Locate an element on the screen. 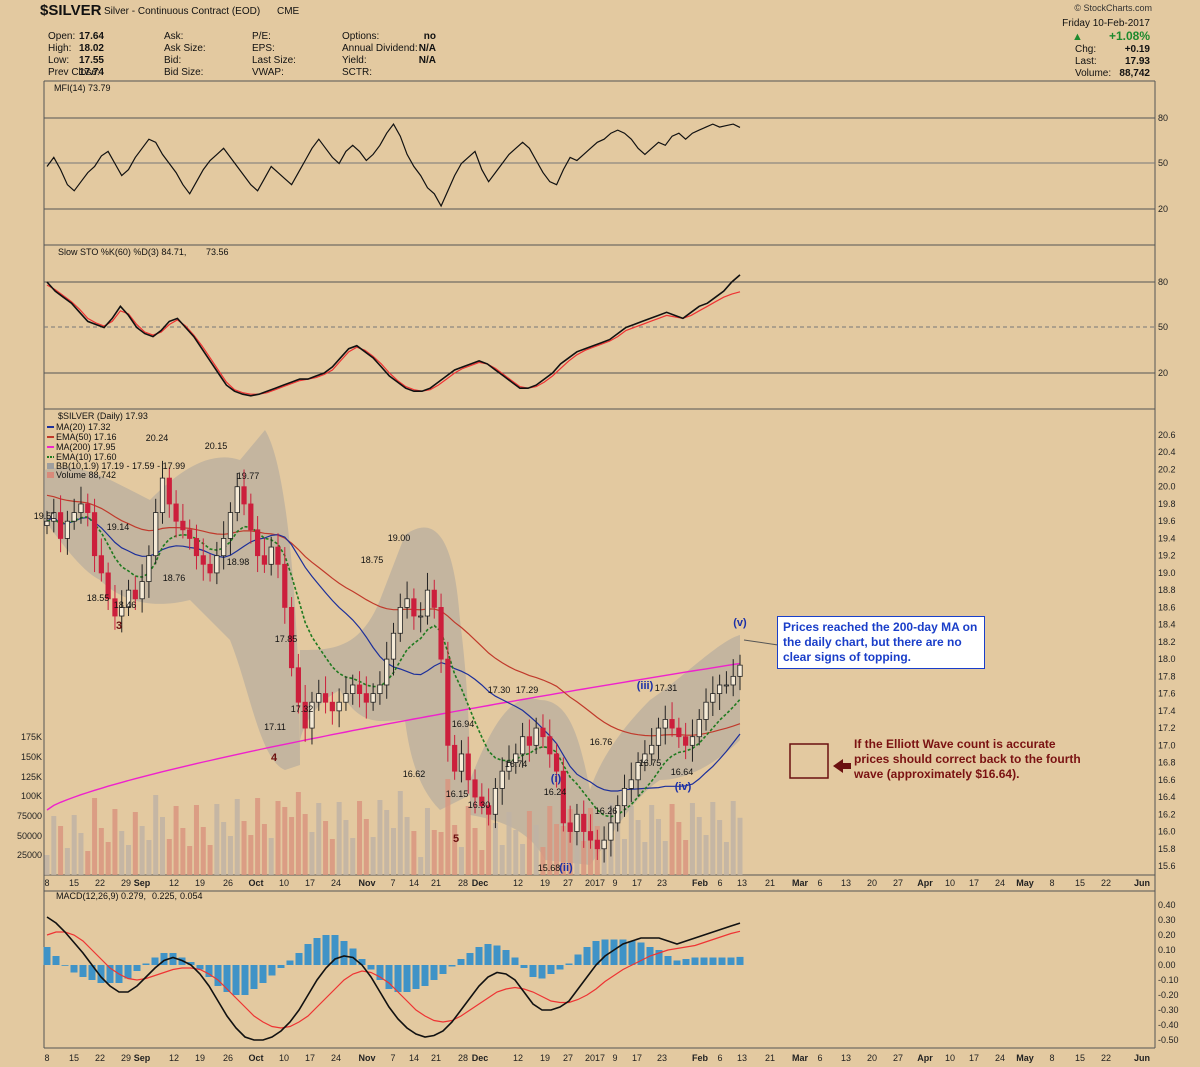 This screenshot has height=1067, width=1200. wave-label: (iv) is located at coordinates (683, 787).